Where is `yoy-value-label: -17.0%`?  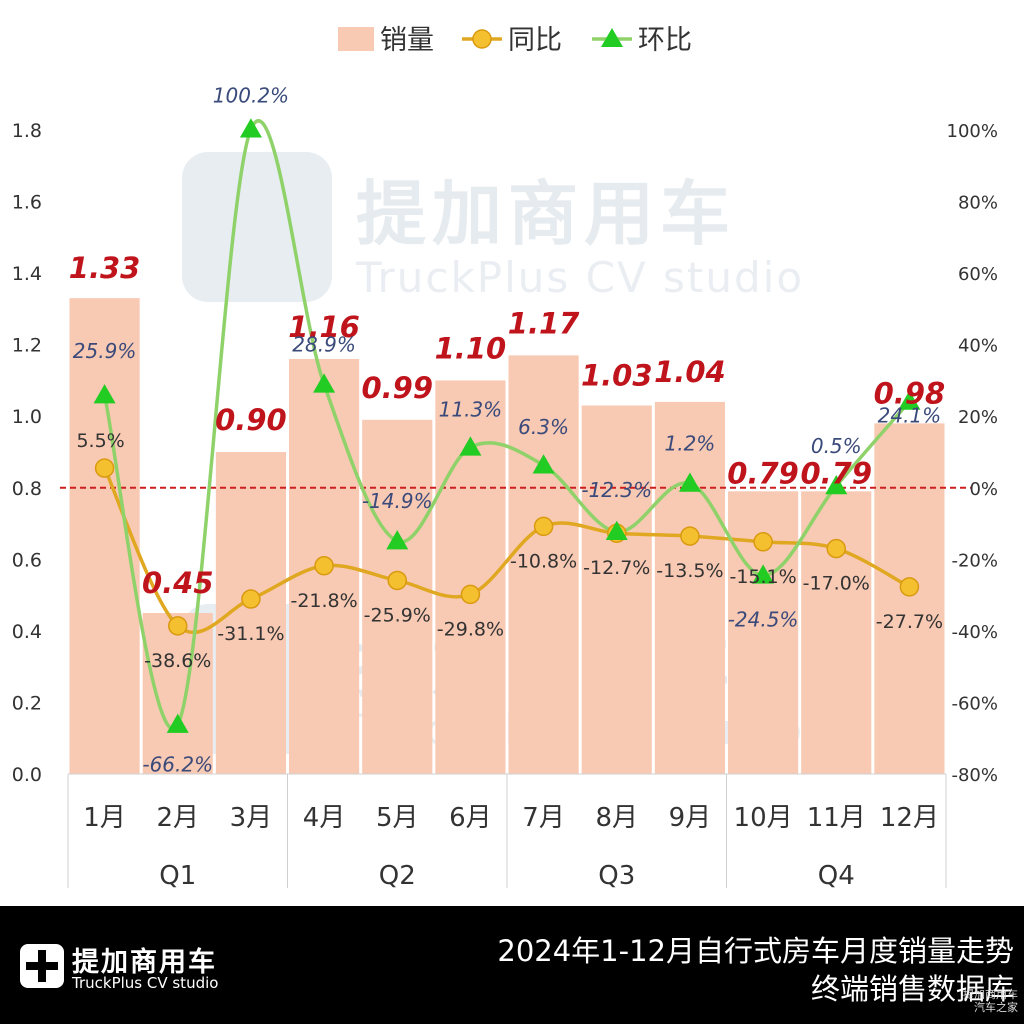 yoy-value-label: -17.0% is located at coordinates (836, 584).